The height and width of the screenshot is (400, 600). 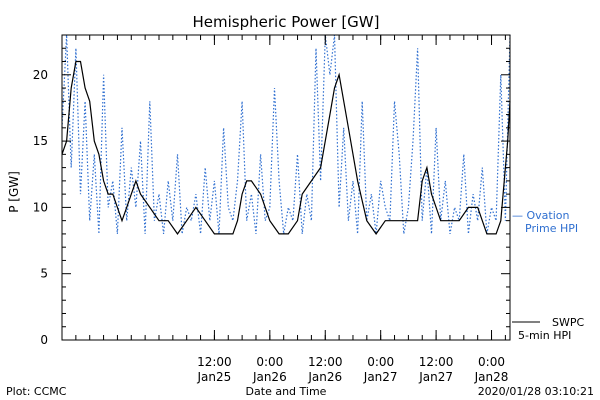 What do you see at coordinates (548, 275) in the screenshot?
I see `legend: — Ovation Prime HPI SWPC 5-min HPI` at bounding box center [548, 275].